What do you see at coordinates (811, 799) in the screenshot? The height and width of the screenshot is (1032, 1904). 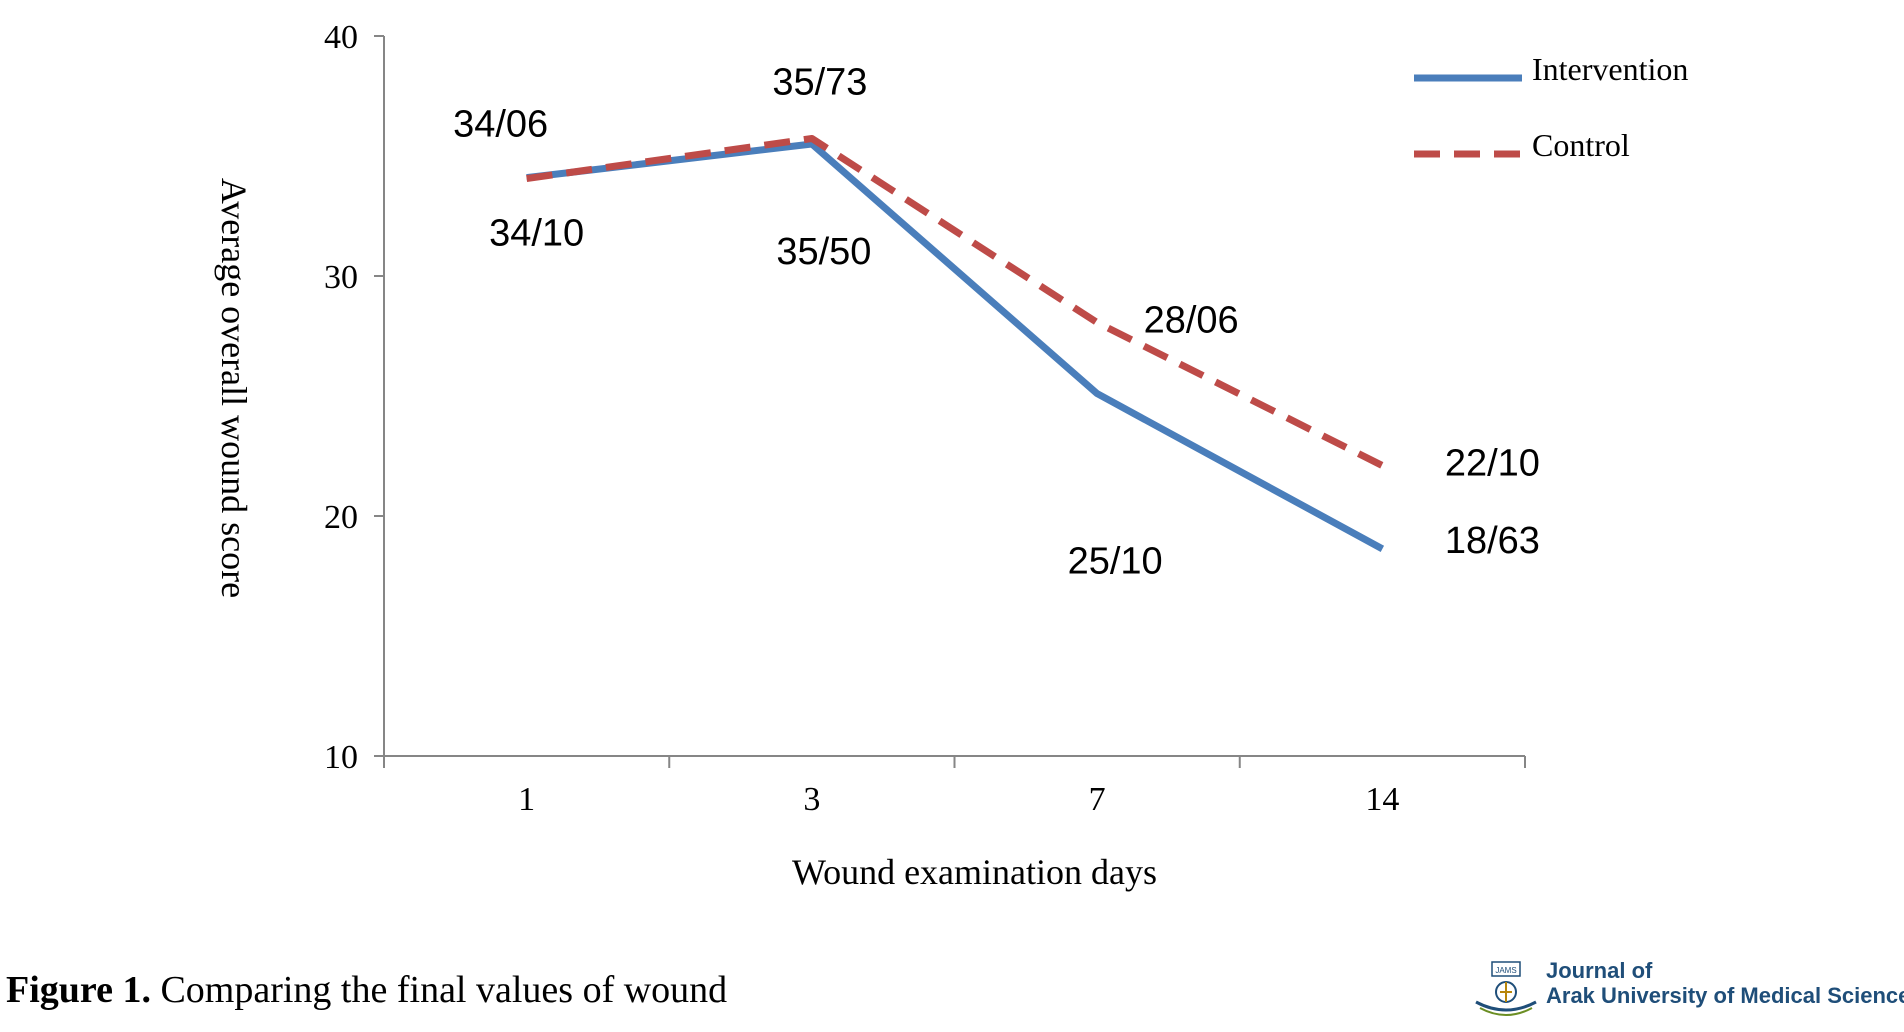 I see `x-tick-label: 3` at bounding box center [811, 799].